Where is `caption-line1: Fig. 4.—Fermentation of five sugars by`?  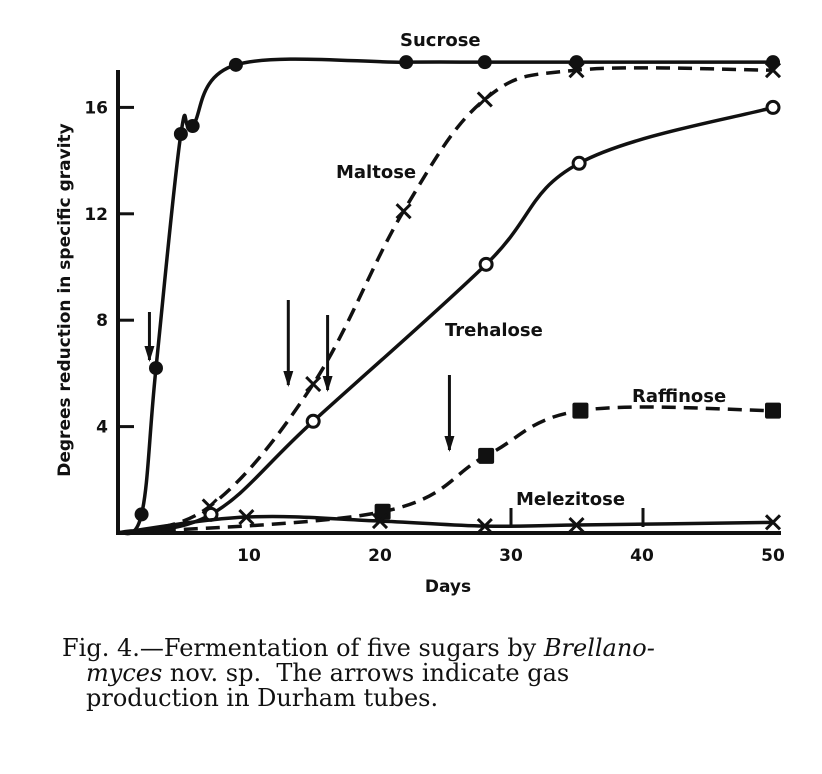
caption-line1: Fig. 4.—Fermentation of five sugars by is located at coordinates (303, 648).